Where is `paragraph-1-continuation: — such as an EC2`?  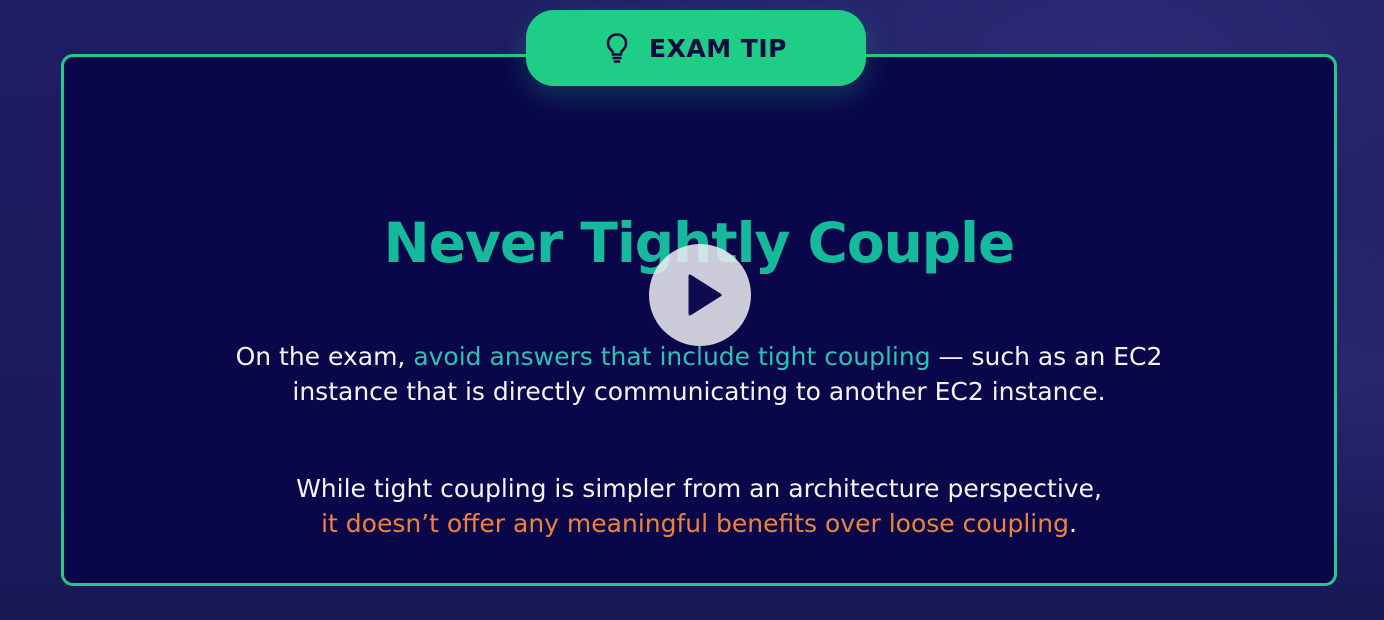
paragraph-1-continuation: — such as an EC2 is located at coordinates (1046, 356).